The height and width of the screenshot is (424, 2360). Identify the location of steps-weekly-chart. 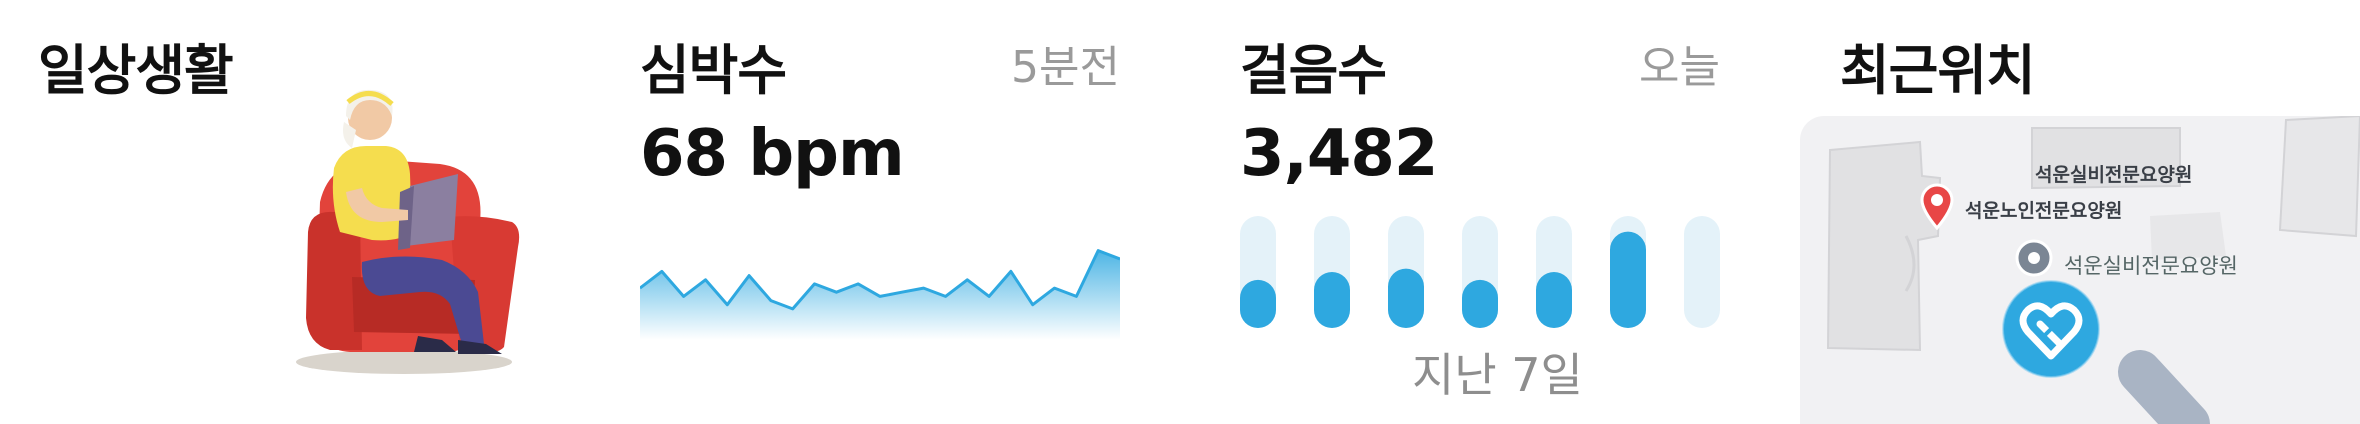
(1480, 272).